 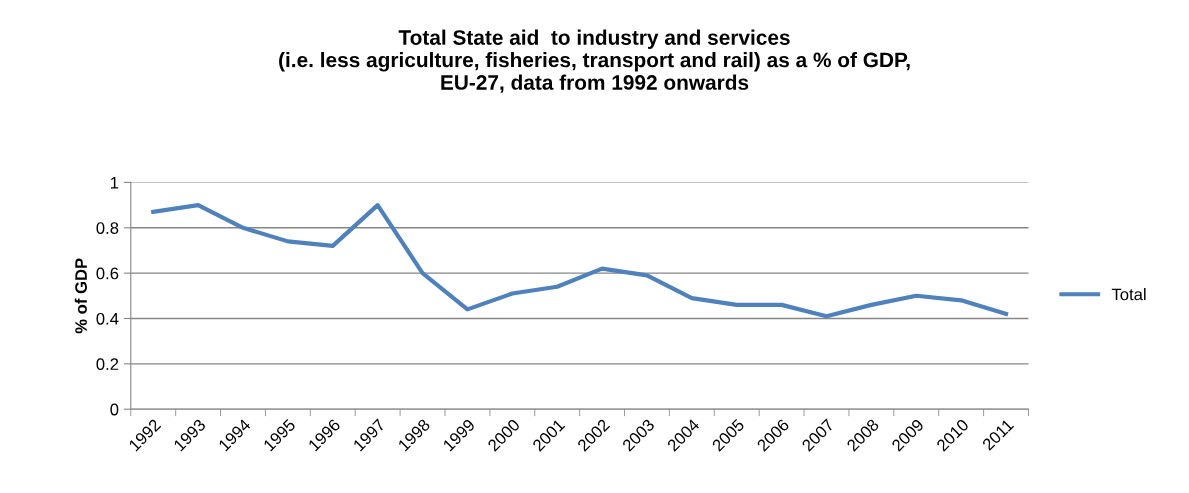 I want to click on chart-title: Total State aid to industry and services (i.e. less agriculture, fisheries, transport and rail) as a % of GDP, EU-27, data from 1992 onwards, so click(x=594, y=61).